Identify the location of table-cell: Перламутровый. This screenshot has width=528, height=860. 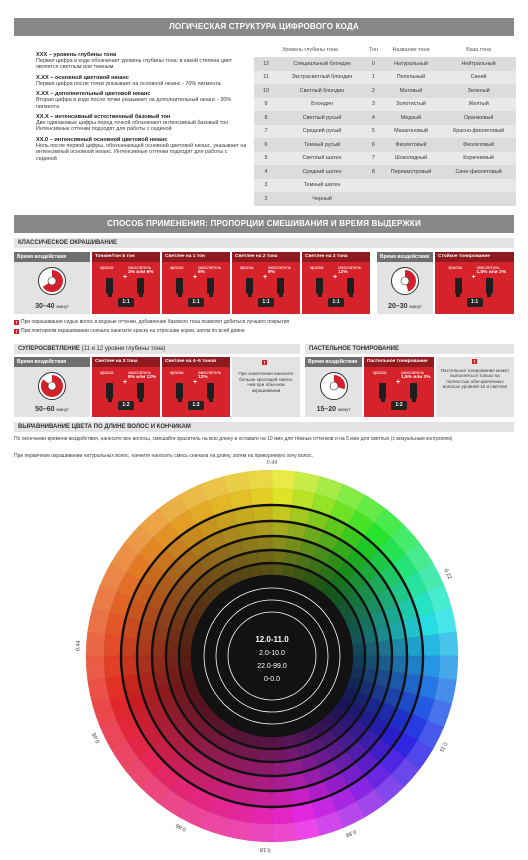
(411, 171).